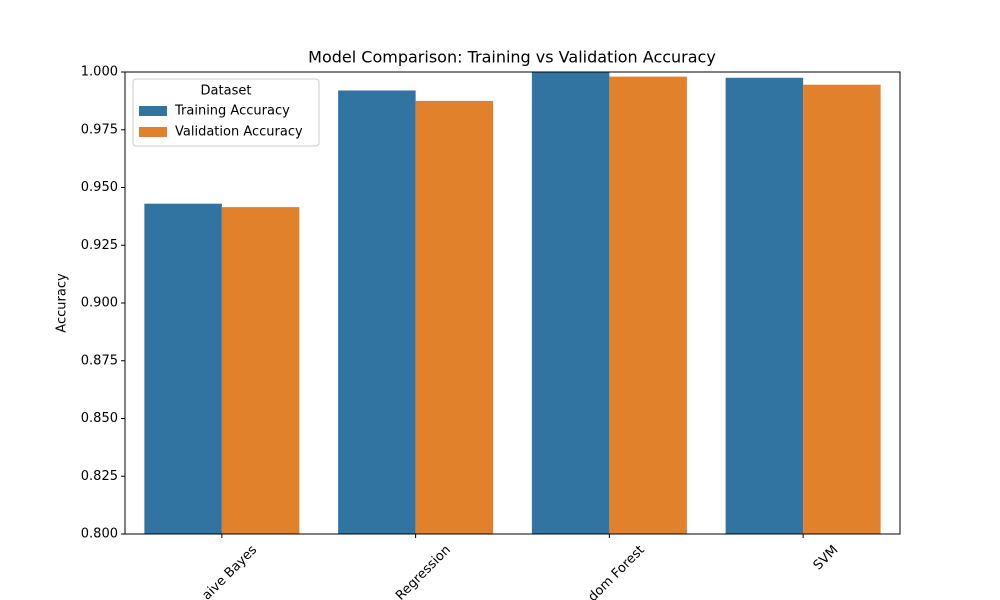 The height and width of the screenshot is (600, 1000). What do you see at coordinates (230, 571) in the screenshot?
I see `x-tick-label: aive Bayes` at bounding box center [230, 571].